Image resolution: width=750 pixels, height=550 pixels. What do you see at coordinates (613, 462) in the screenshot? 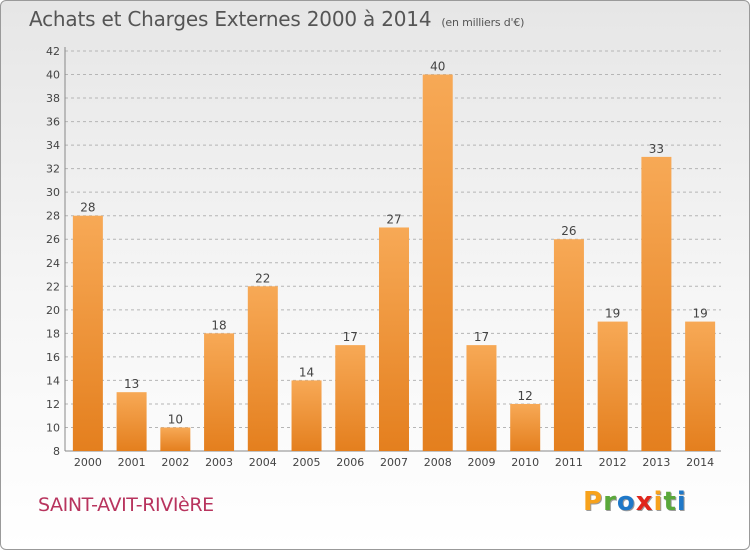
I see `x-tick-label: 2012` at bounding box center [613, 462].